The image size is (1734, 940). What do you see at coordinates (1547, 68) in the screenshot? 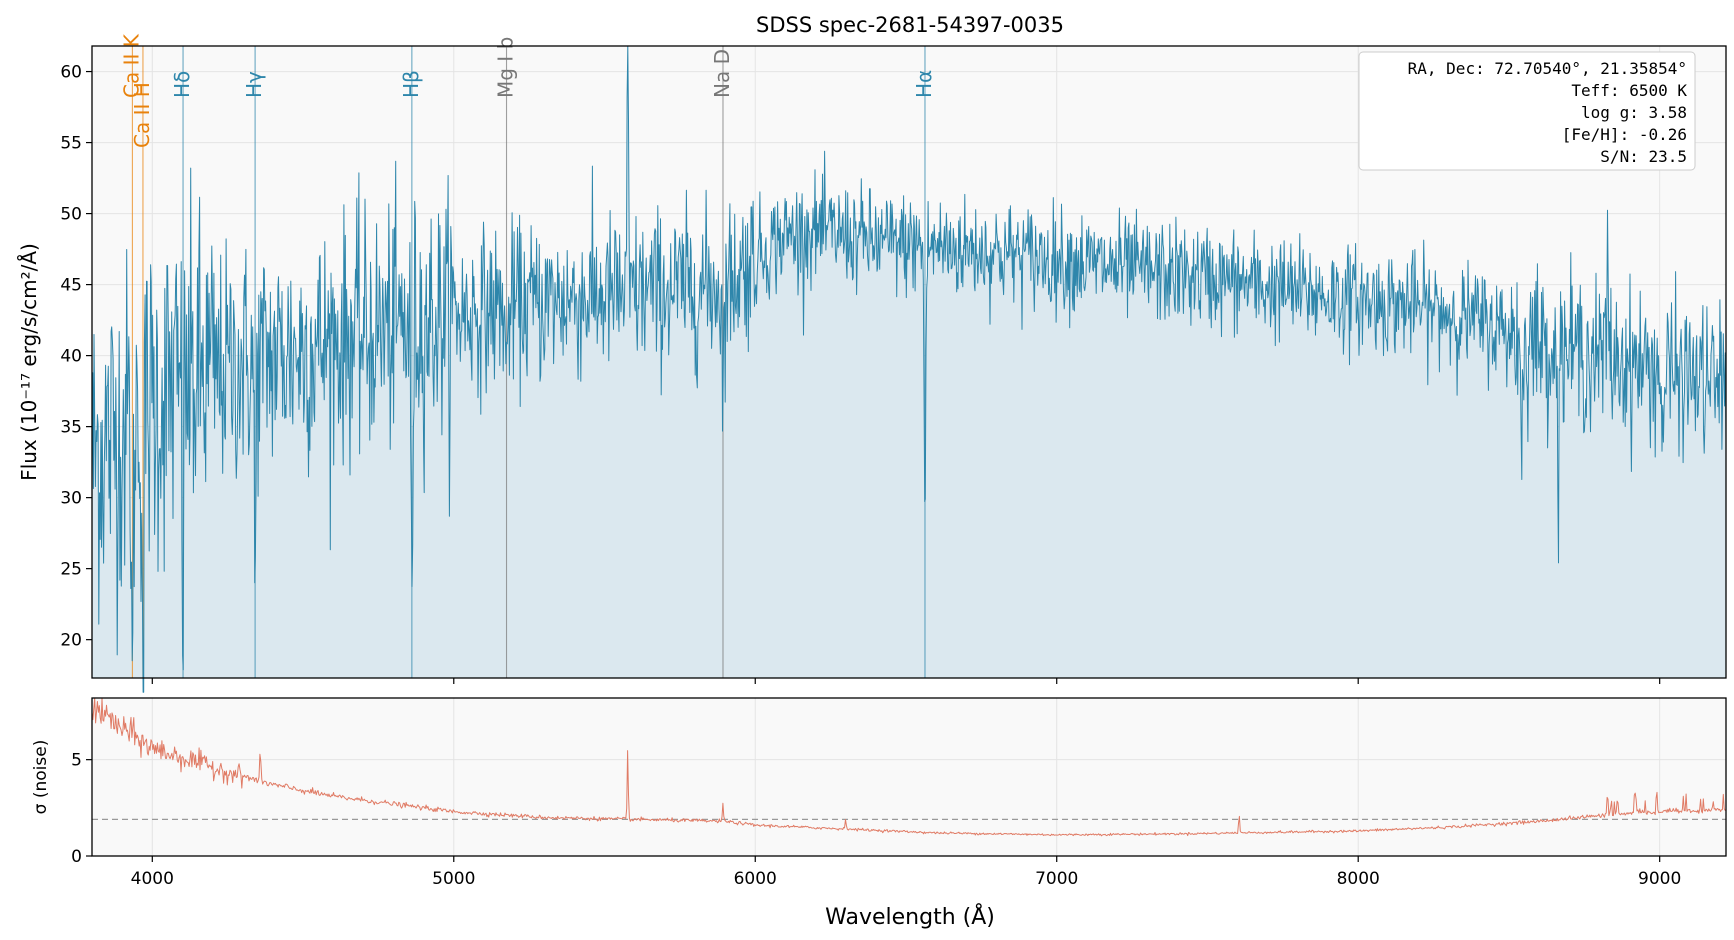
I see `info-box-coordinates: RA, Dec: 72.70540°, 21.35854°` at bounding box center [1547, 68].